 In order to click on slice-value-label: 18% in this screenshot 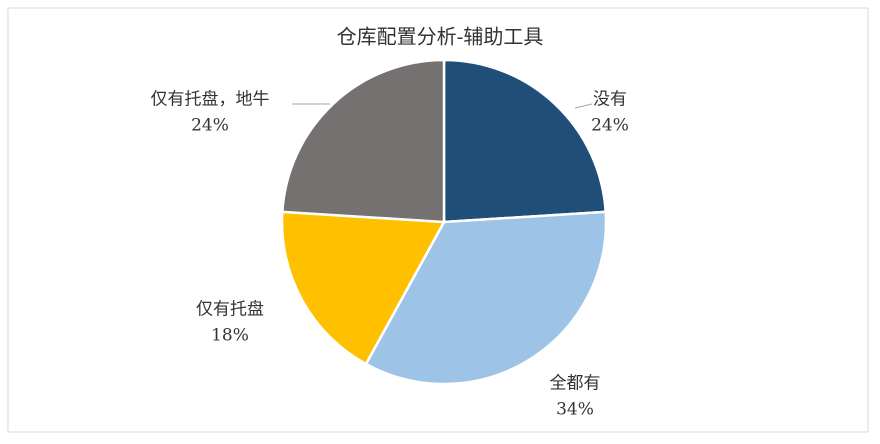, I will do `click(230, 336)`.